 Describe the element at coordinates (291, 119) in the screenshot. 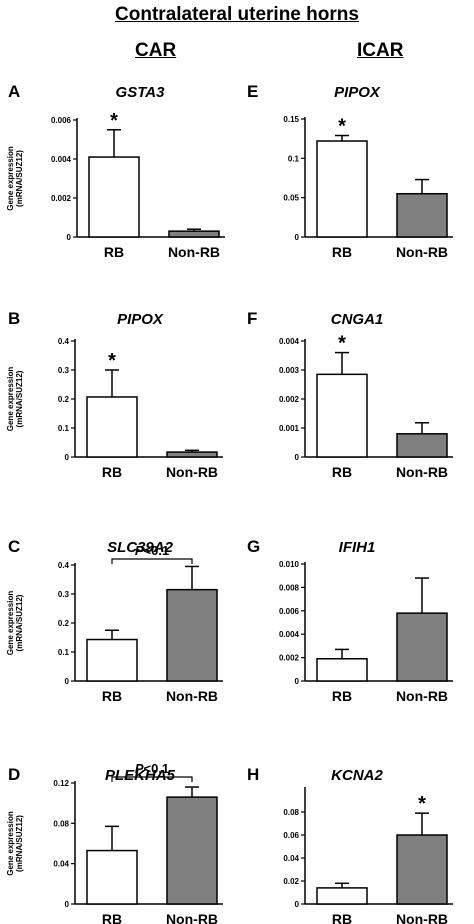

I see `panel-e-ytick-label: 0.15` at that location.